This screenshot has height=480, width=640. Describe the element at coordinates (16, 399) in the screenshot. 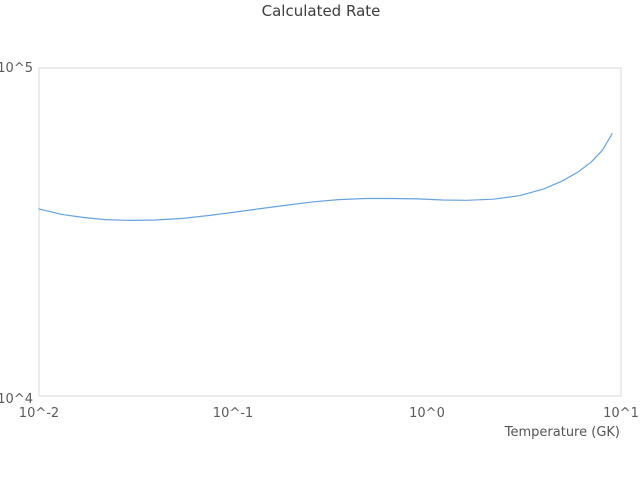

I see `y-tick-label-1e4: 10^4` at that location.